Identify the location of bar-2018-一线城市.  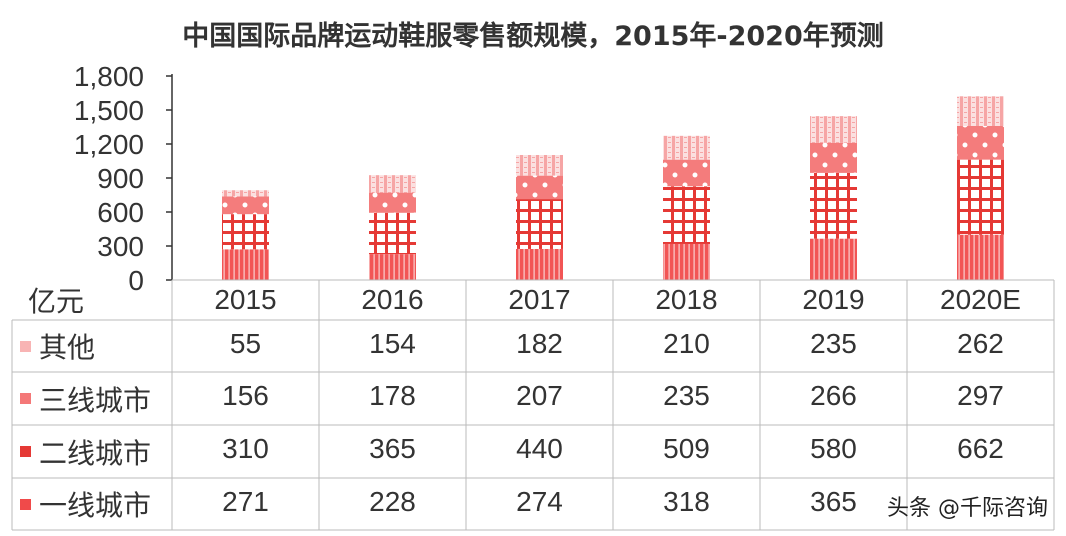
(686, 261).